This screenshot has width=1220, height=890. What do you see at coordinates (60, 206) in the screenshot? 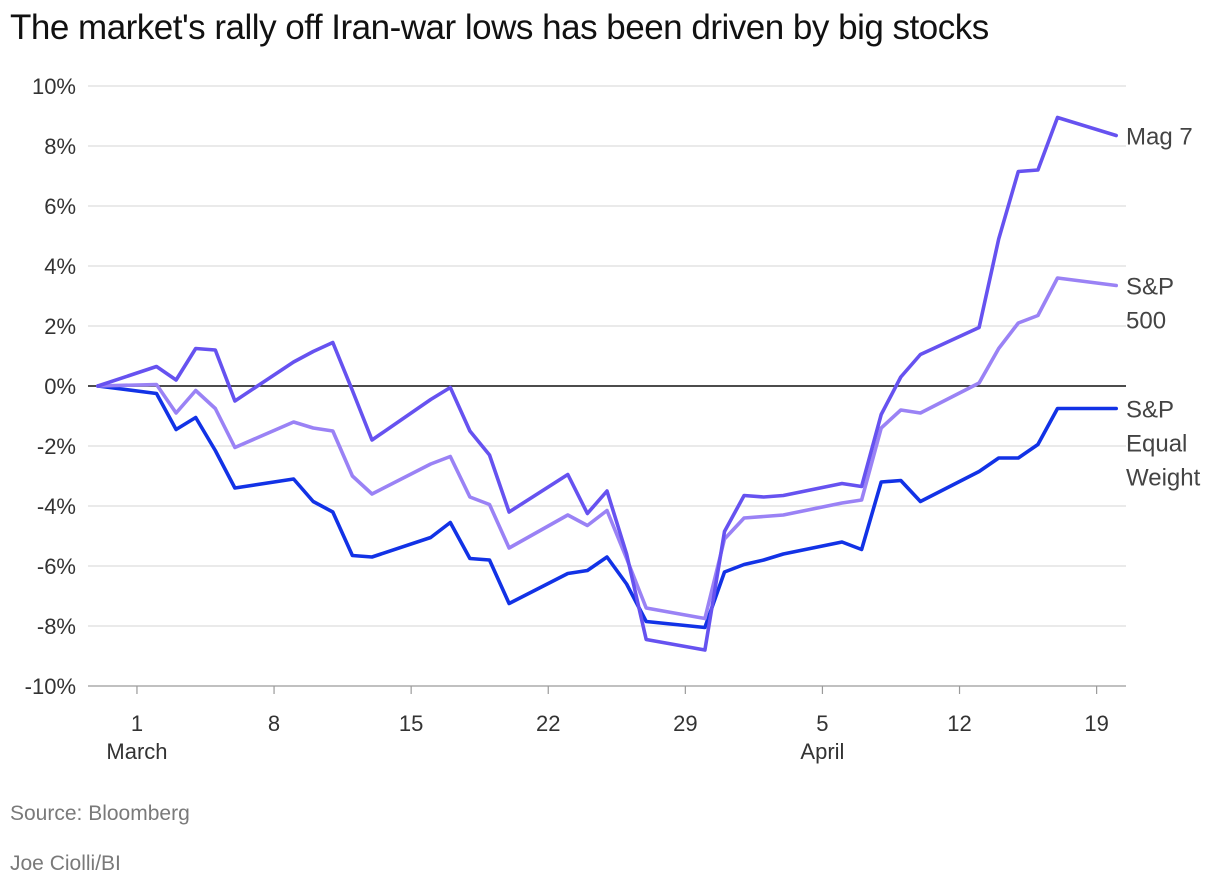
I see `y-tick-label: 6%` at bounding box center [60, 206].